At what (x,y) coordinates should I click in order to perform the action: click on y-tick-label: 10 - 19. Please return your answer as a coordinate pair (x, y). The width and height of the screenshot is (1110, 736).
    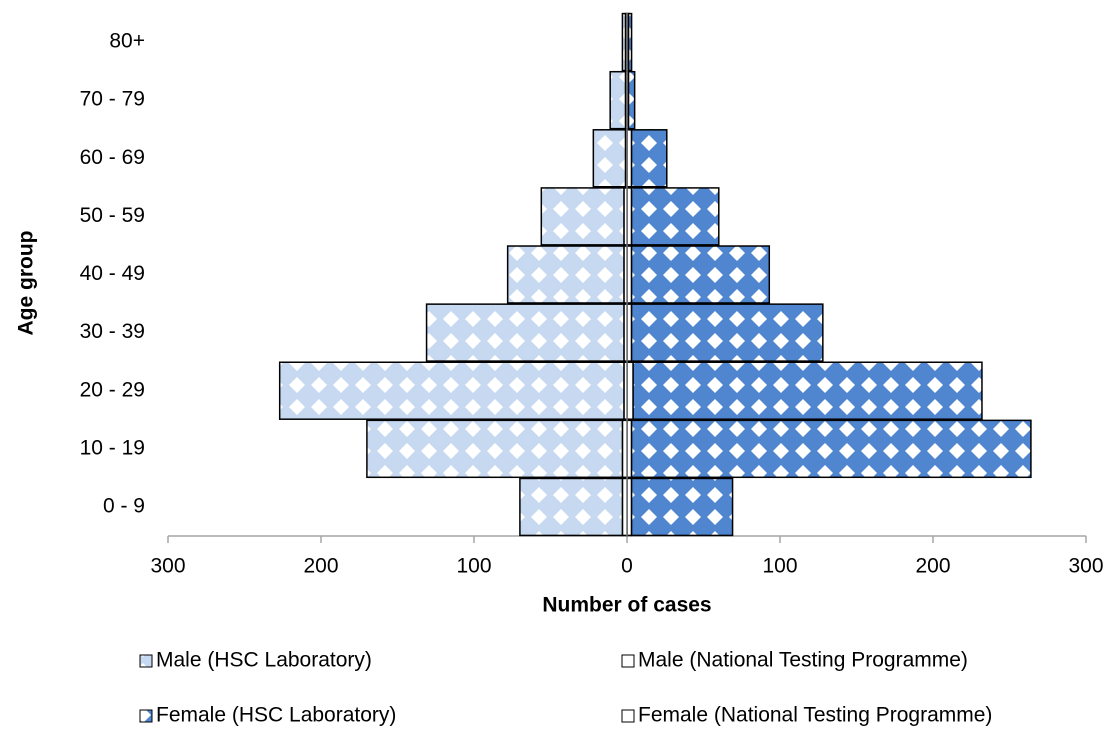
    Looking at the image, I should click on (112, 447).